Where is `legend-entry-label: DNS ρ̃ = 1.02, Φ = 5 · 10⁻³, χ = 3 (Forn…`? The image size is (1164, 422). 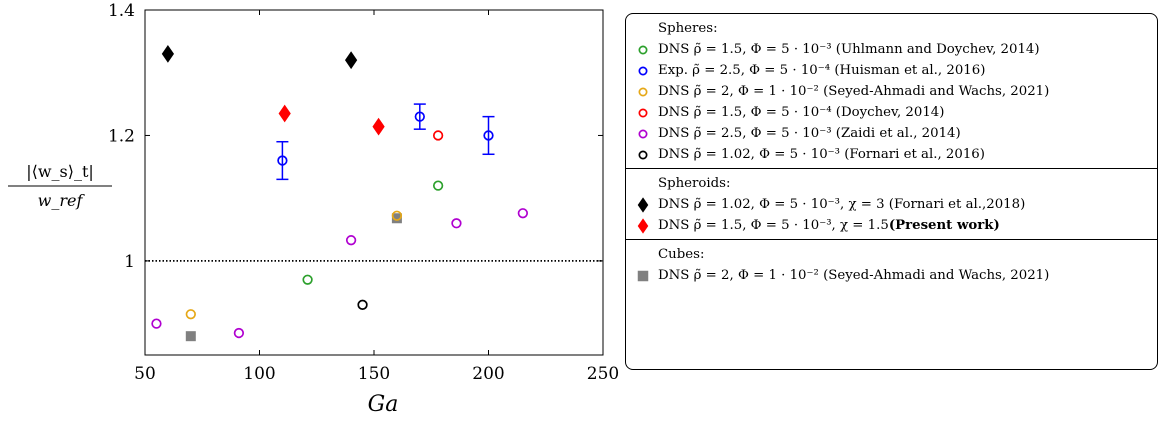
legend-entry-label: DNS ρ̃ = 1.02, Φ = 5 · 10⁻³, χ = 3 (Forn… is located at coordinates (842, 204).